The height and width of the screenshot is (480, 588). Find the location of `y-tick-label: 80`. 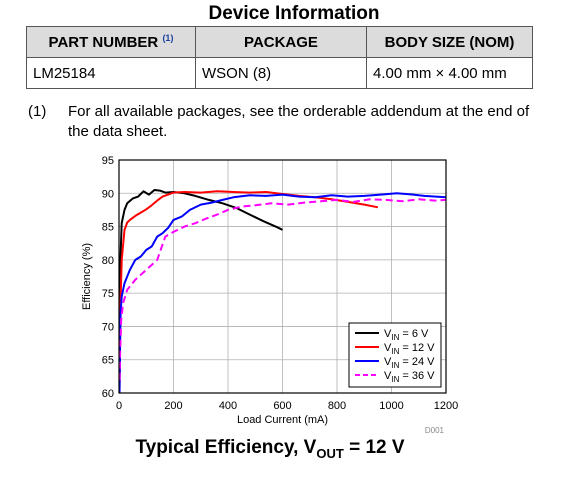

y-tick-label: 80 is located at coordinates (108, 261).